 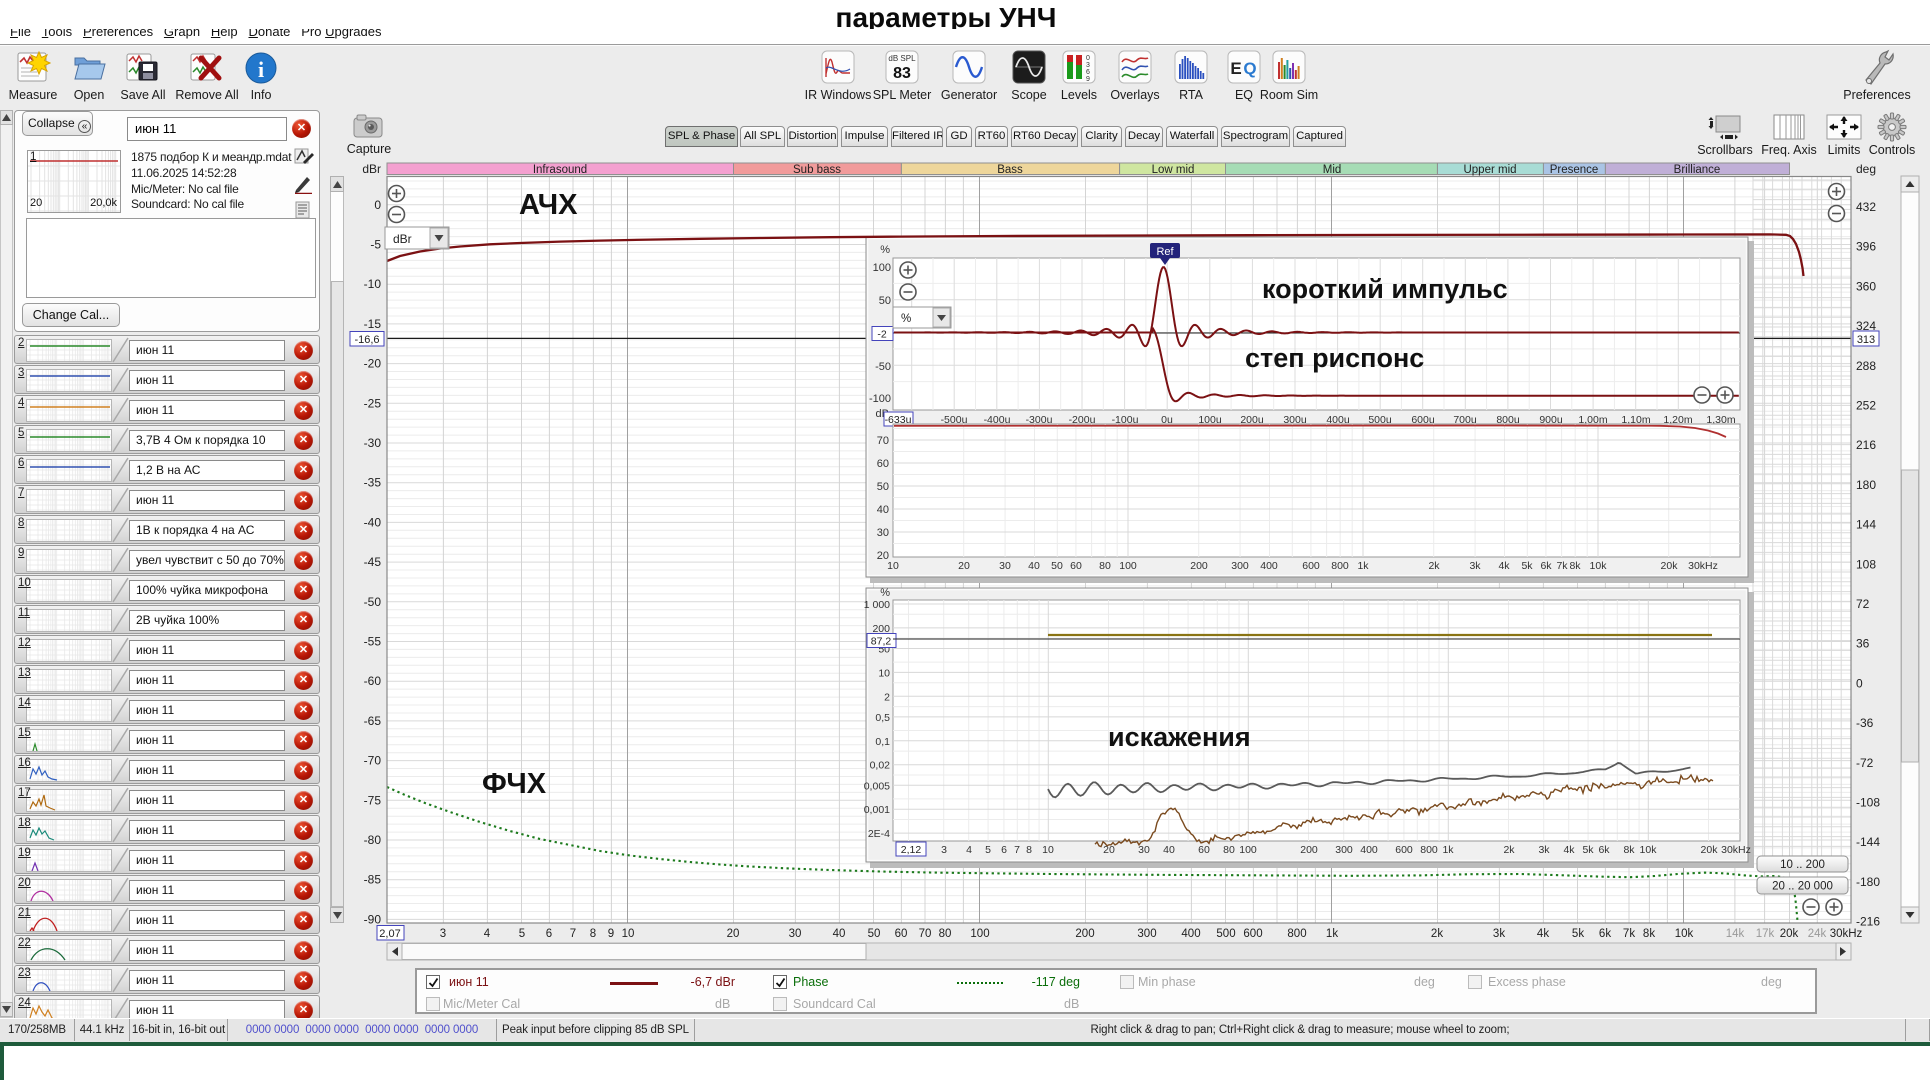 I want to click on svg-text: -144, so click(x=1868, y=842).